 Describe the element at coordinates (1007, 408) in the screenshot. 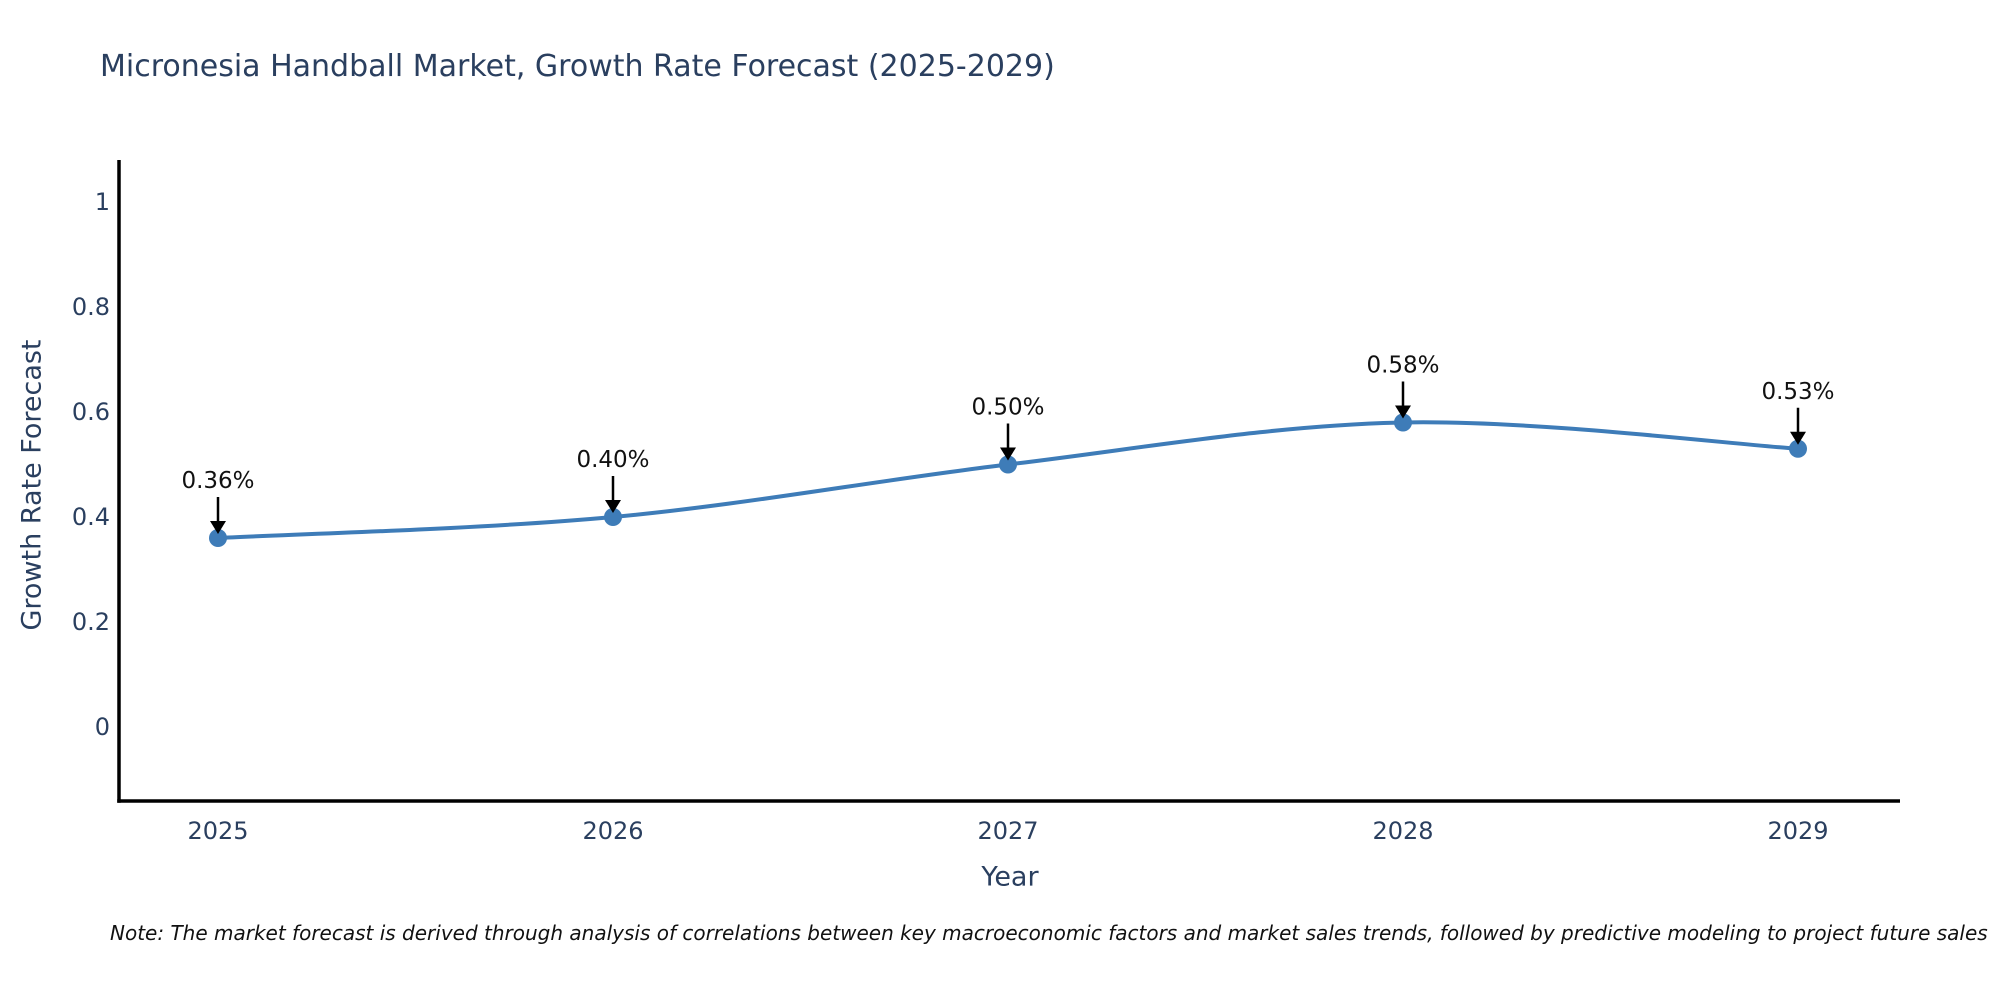

I see `annotation-label: 0.50%` at that location.